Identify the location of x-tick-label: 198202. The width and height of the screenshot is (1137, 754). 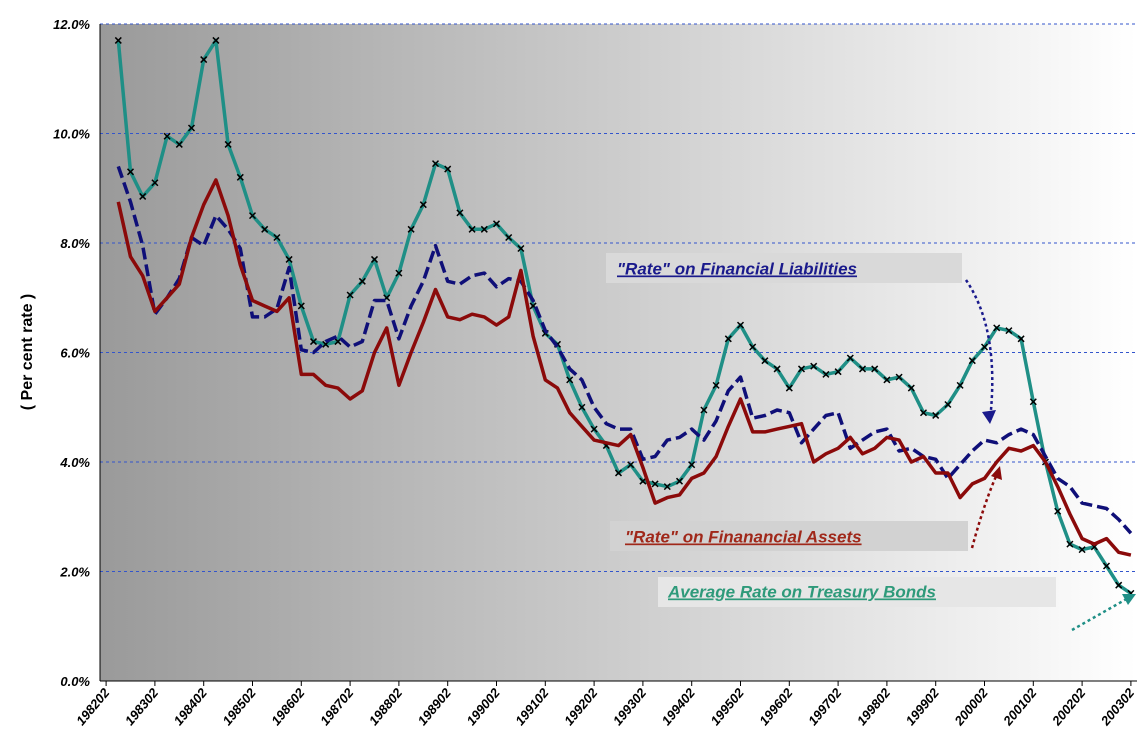
(93, 706).